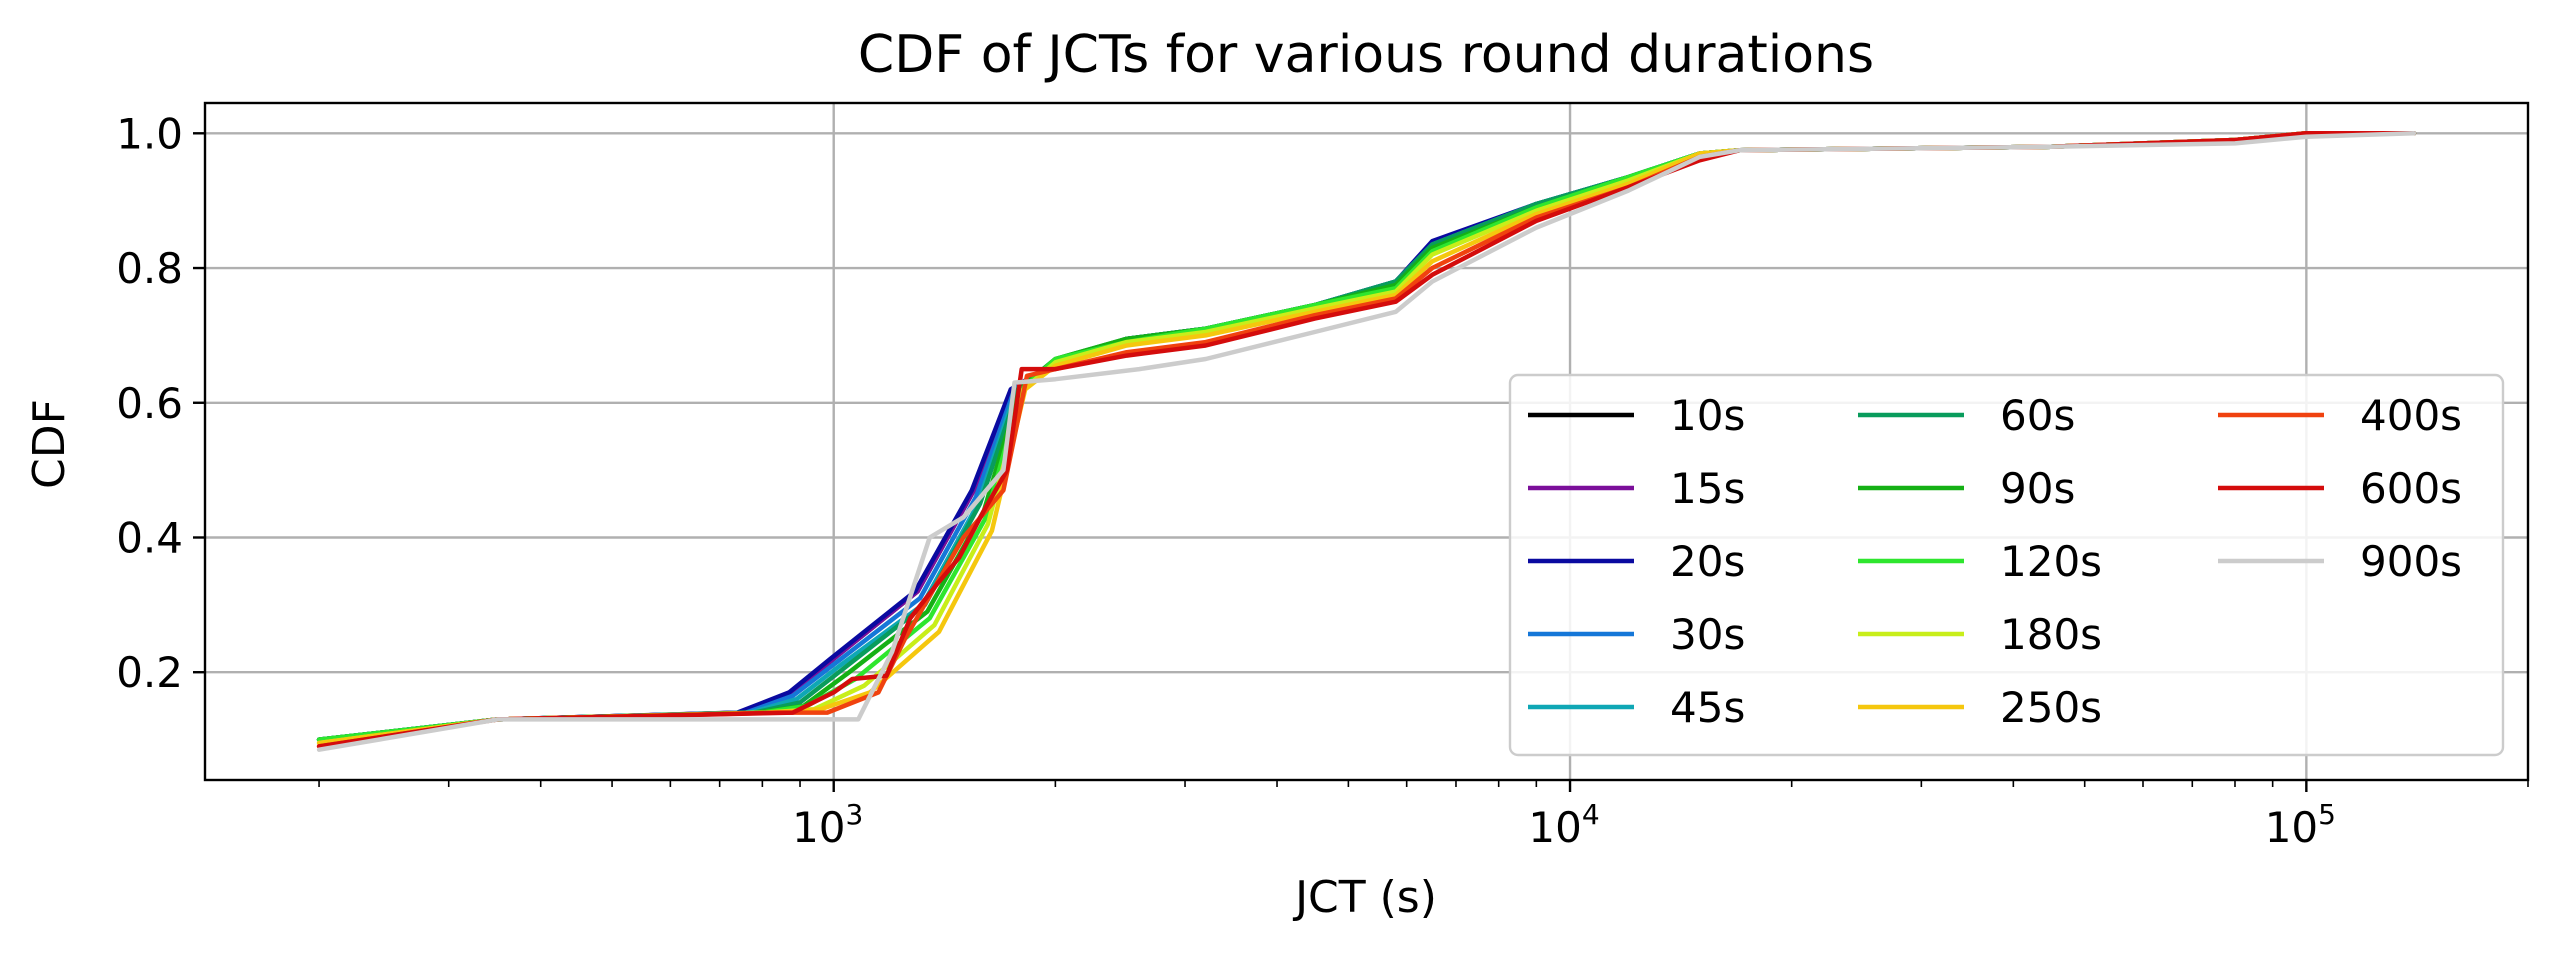 This screenshot has width=2558, height=954. Describe the element at coordinates (2051, 634) in the screenshot. I see `legend-label: 180s` at that location.